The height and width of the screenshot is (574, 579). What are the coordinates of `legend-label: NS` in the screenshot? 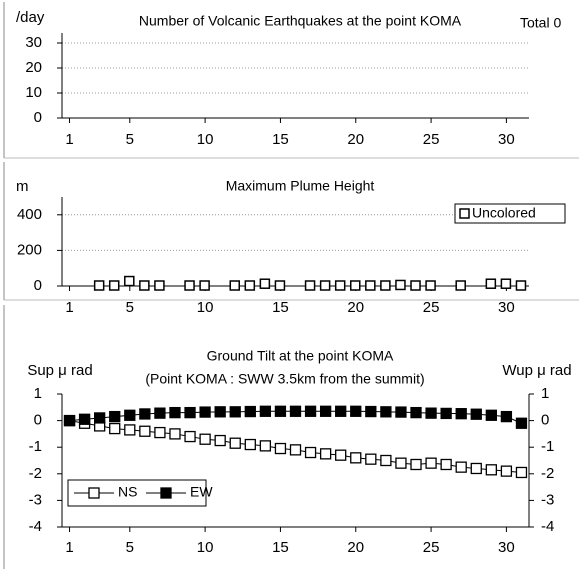 It's located at (127, 492).